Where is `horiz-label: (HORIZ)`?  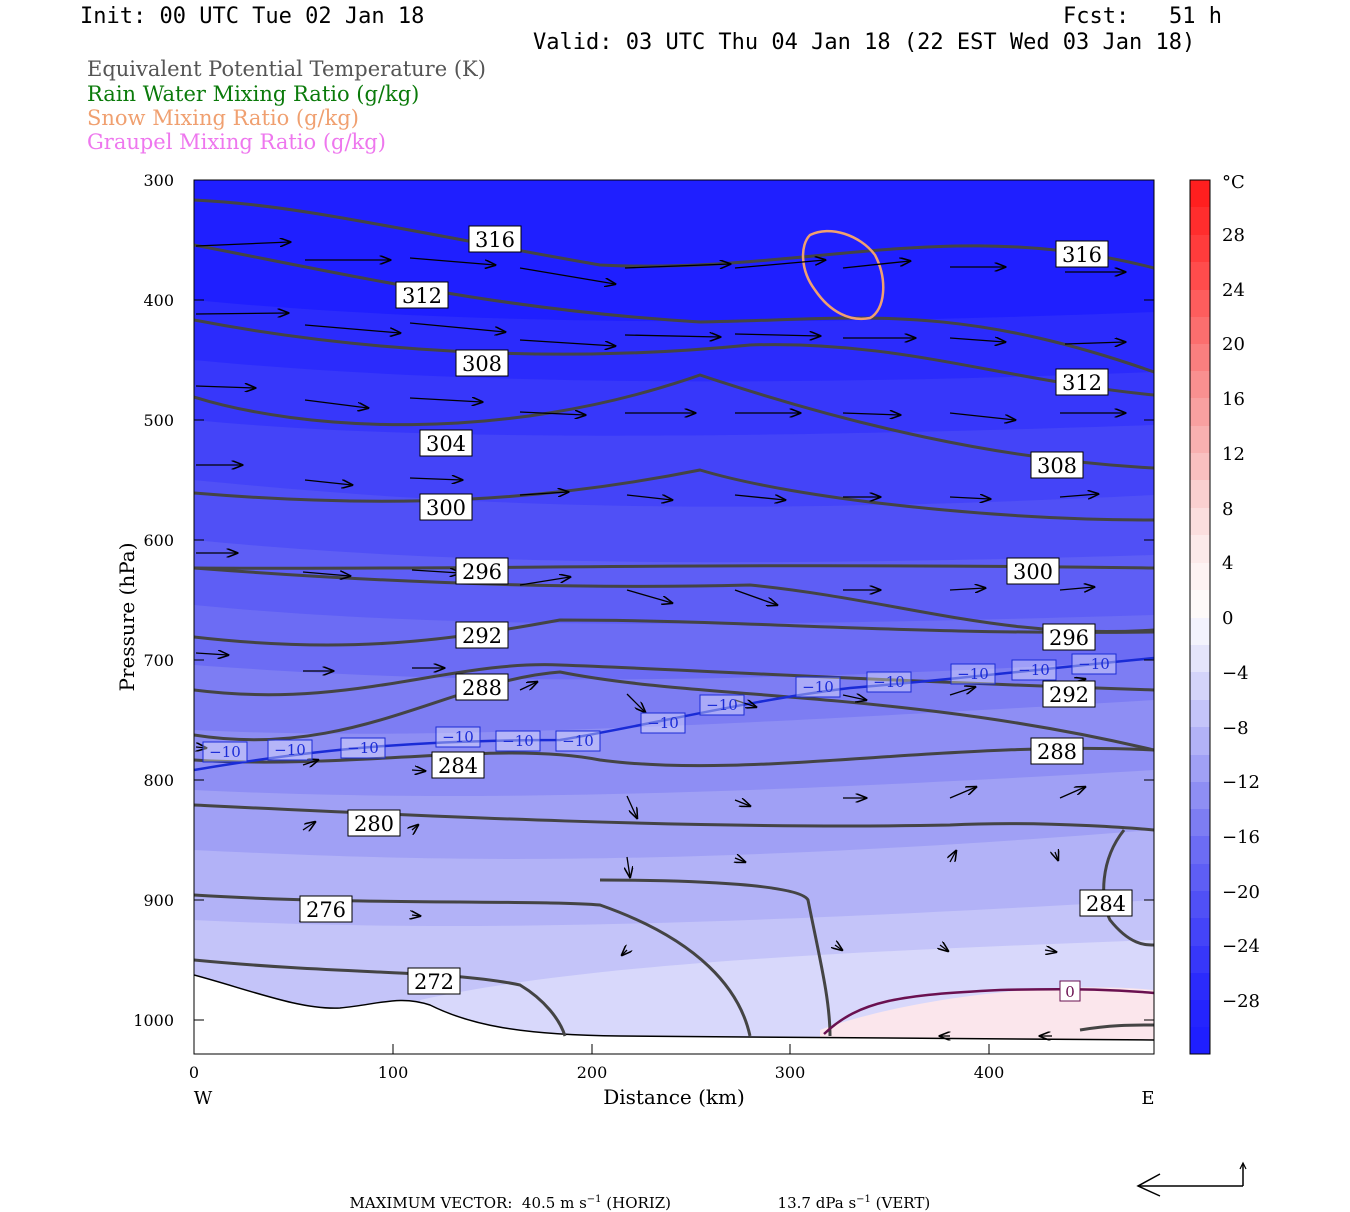
horiz-label: (HORIZ) is located at coordinates (636, 1203).